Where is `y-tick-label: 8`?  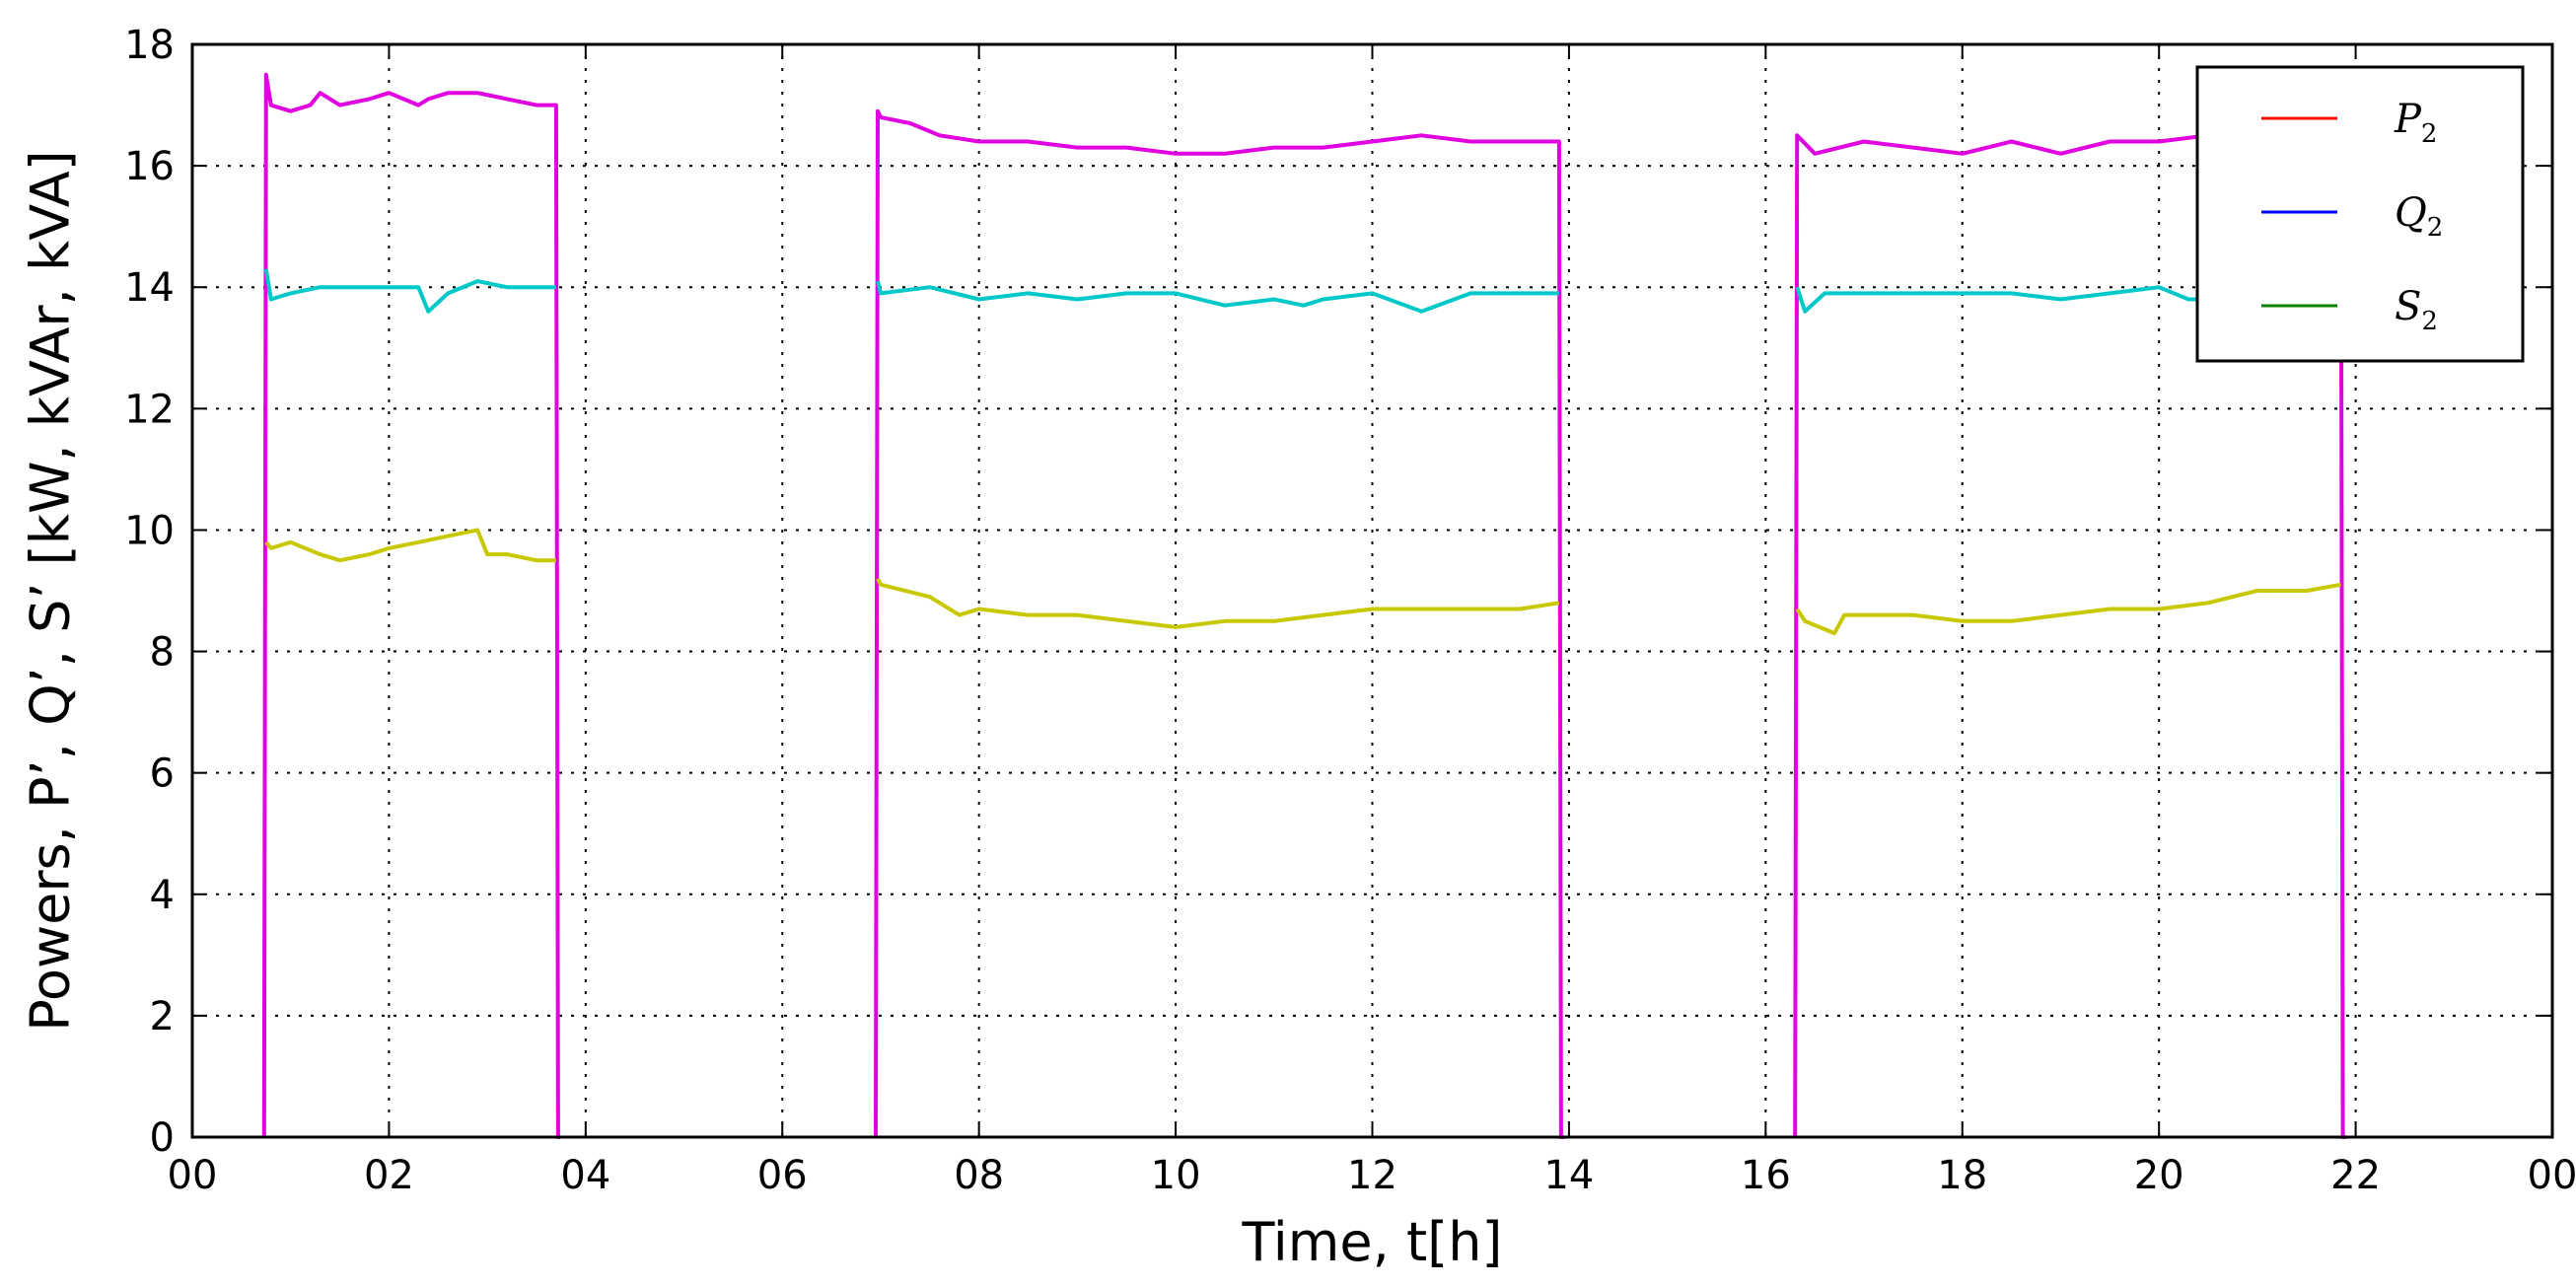
y-tick-label: 8 is located at coordinates (162, 653).